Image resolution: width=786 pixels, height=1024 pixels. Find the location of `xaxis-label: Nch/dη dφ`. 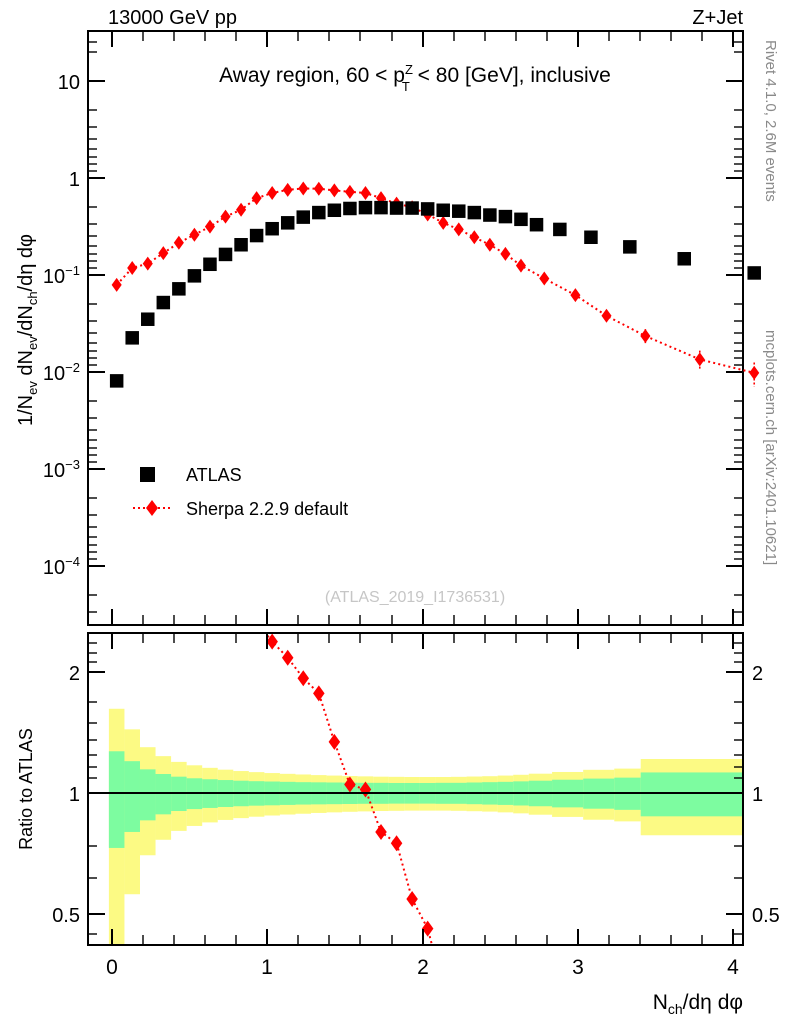

xaxis-label: Nch/dη dφ is located at coordinates (698, 1004).